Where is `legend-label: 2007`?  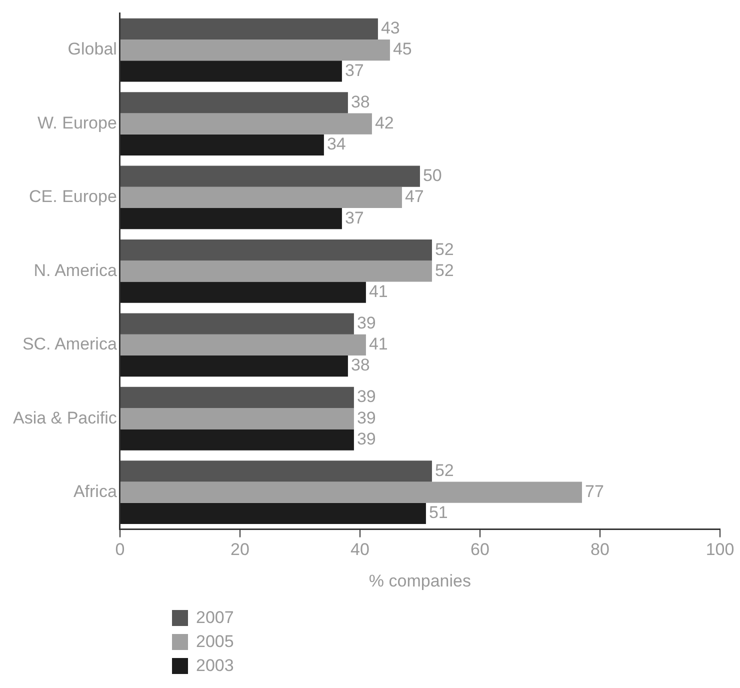
legend-label: 2007 is located at coordinates (215, 618).